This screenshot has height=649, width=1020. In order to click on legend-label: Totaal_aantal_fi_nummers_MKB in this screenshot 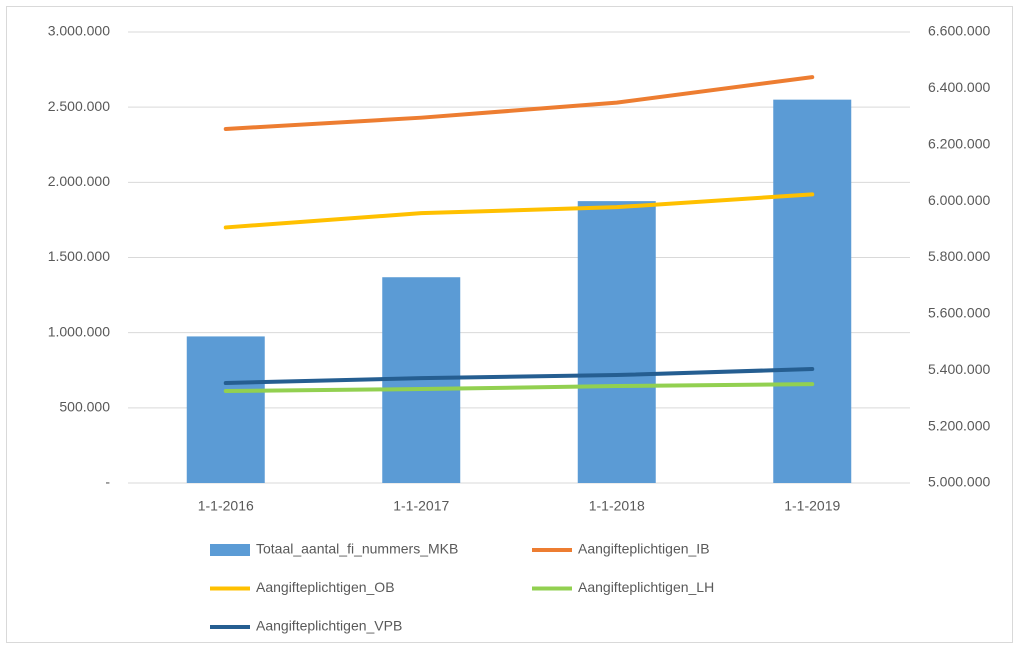, I will do `click(357, 549)`.